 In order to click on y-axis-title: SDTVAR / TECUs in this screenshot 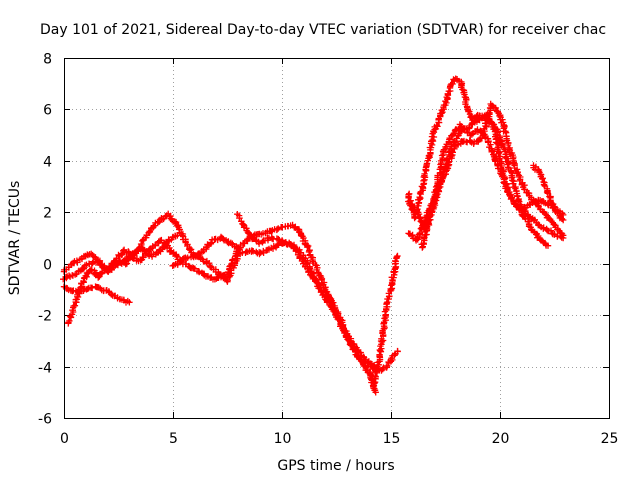, I will do `click(15, 238)`.